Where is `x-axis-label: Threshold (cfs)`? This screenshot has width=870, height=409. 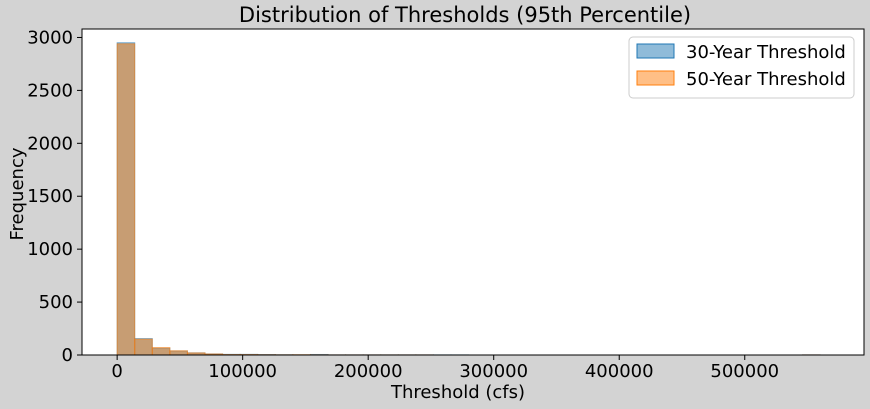
x-axis-label: Threshold (cfs) is located at coordinates (457, 392).